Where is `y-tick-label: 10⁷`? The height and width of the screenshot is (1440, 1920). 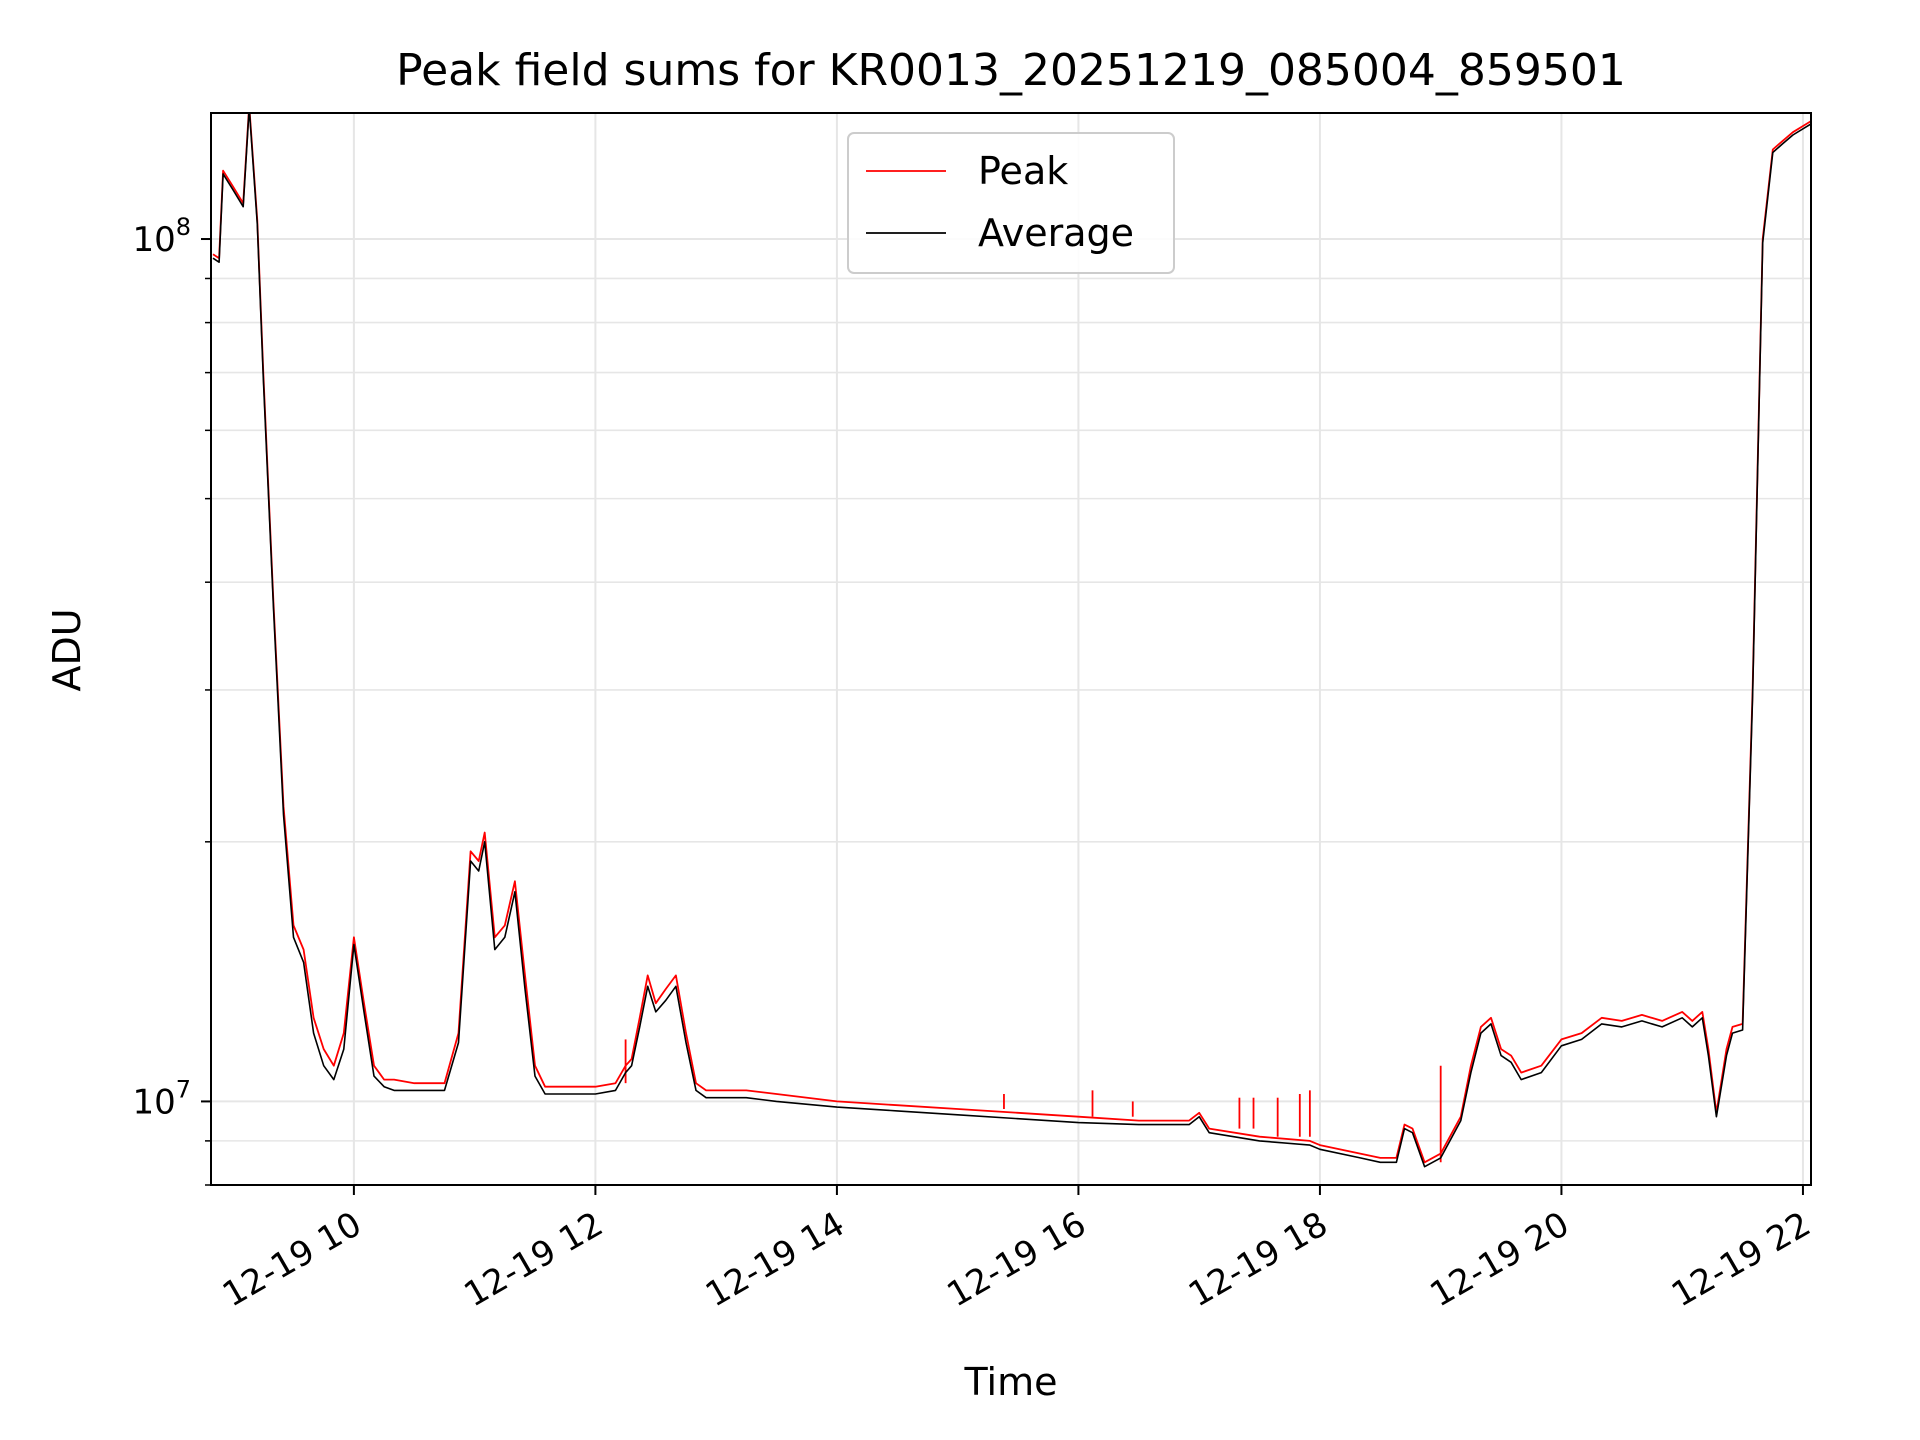
y-tick-label: 10⁷ is located at coordinates (161, 1098).